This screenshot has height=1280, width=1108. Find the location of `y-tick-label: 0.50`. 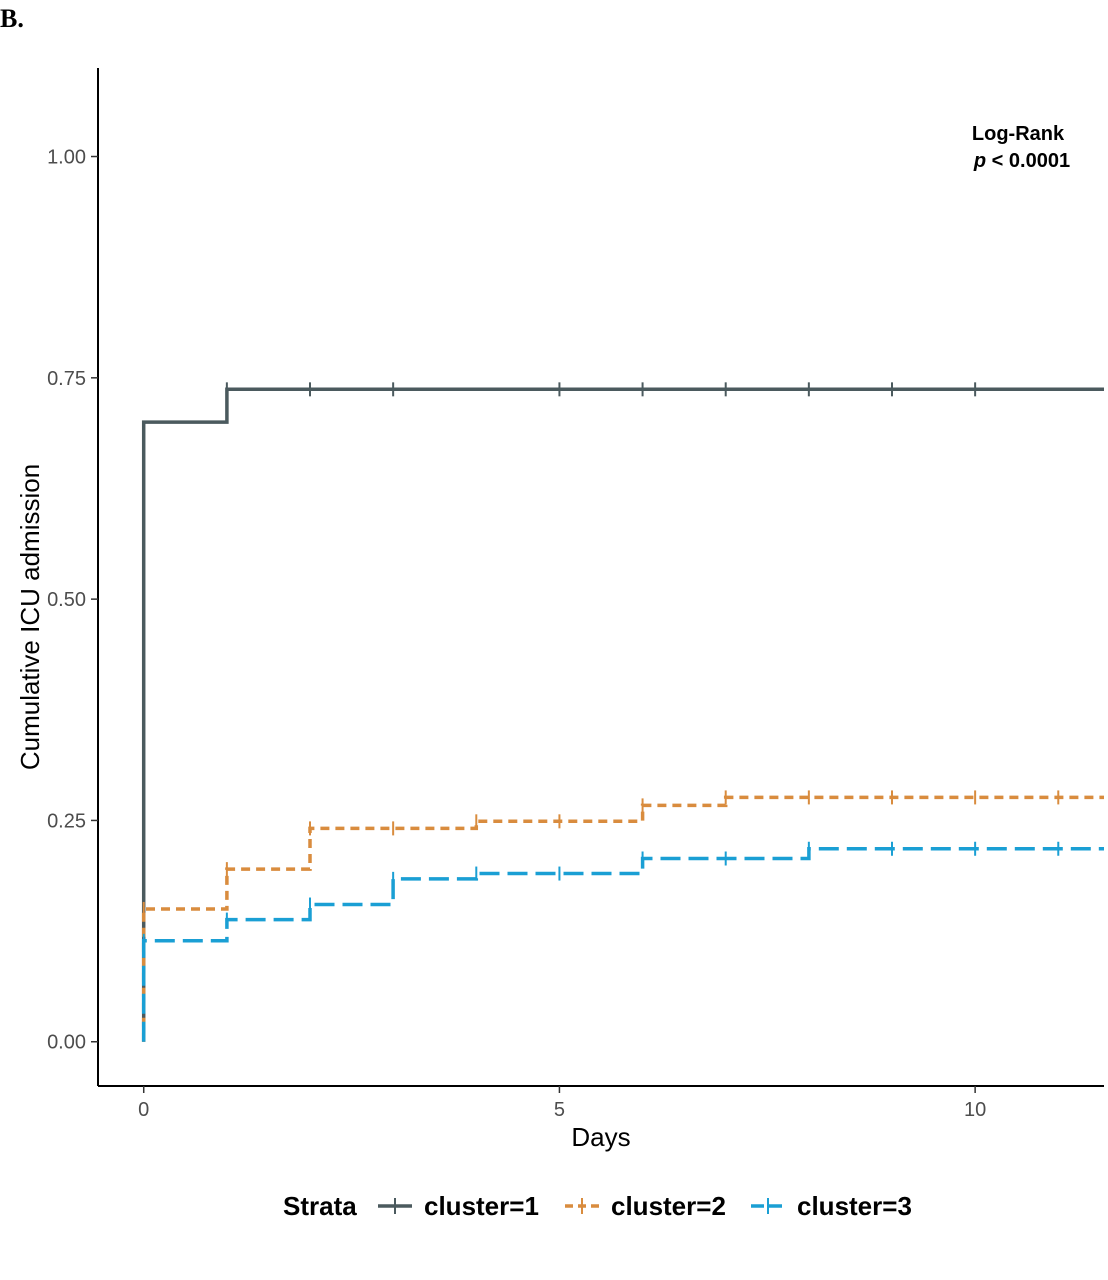

y-tick-label: 0.50 is located at coordinates (66, 600).